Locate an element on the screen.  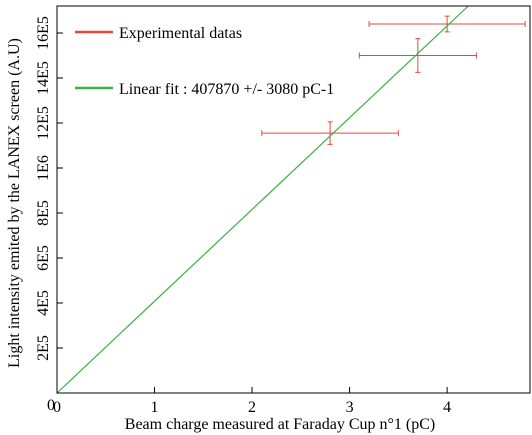
y-tick-label: 4E5 is located at coordinates (43, 303).